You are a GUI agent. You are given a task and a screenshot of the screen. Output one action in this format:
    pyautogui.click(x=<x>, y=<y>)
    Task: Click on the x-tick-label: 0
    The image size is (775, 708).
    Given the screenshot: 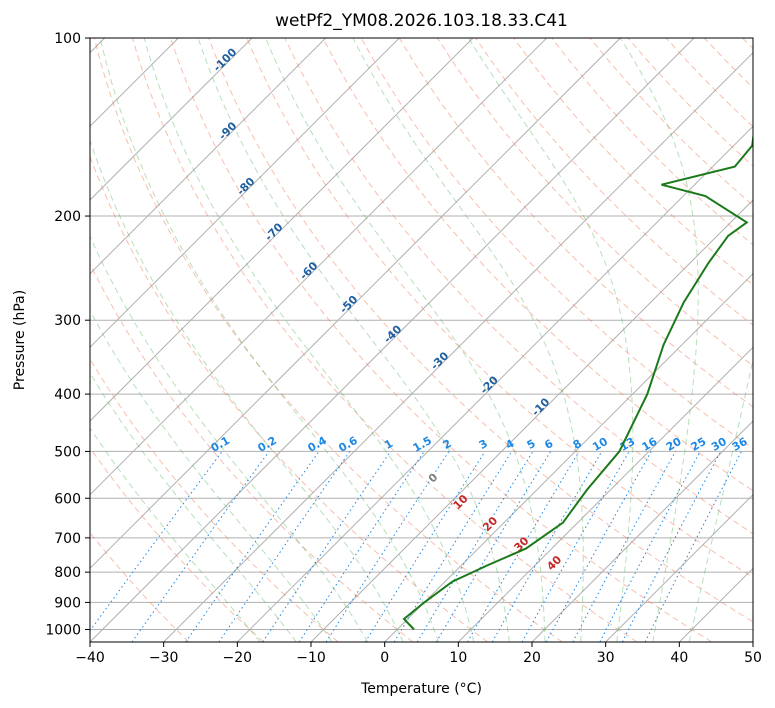 What is the action you would take?
    pyautogui.click(x=384, y=658)
    